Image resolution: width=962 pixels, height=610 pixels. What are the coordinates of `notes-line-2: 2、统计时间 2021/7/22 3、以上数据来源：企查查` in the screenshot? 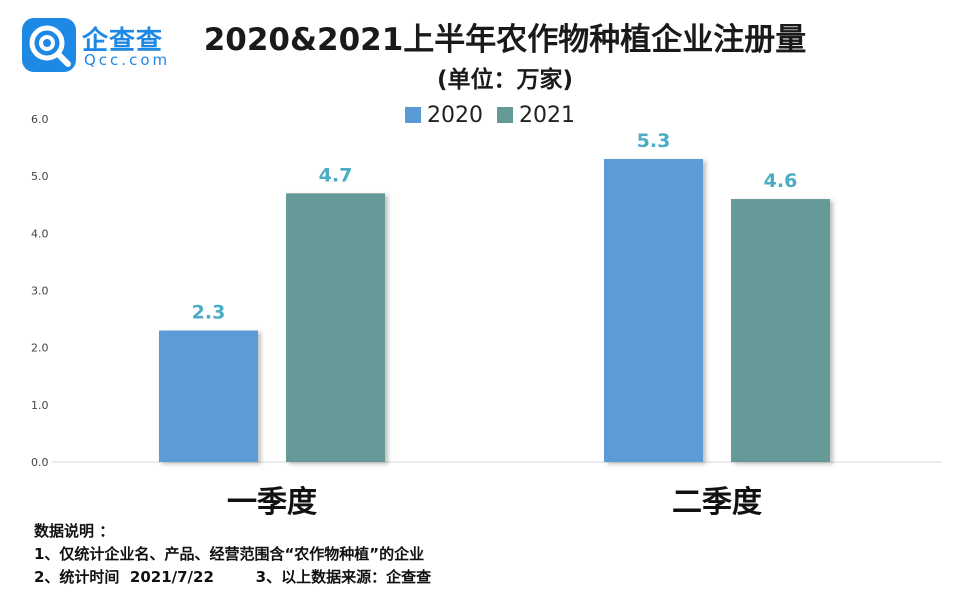 It's located at (233, 577).